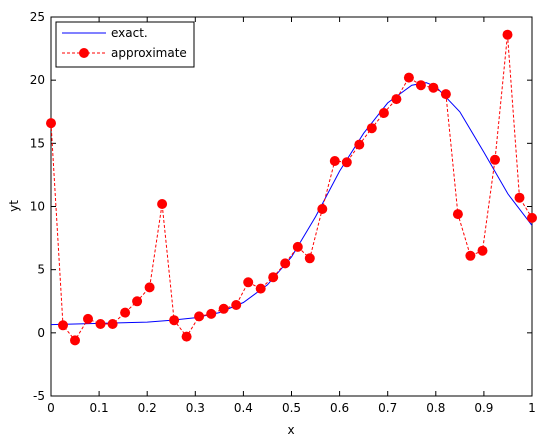  Describe the element at coordinates (84, 53) in the screenshot. I see `legend-approximate-marker` at that location.